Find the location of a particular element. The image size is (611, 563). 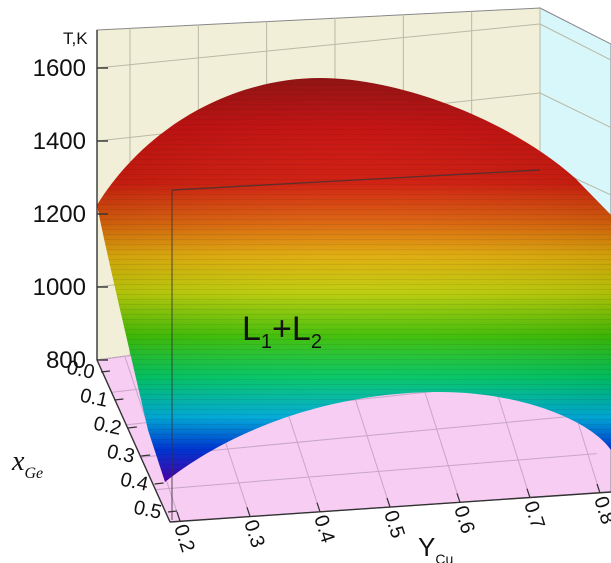

x-axis-label-sub: Cu is located at coordinates (444, 557).